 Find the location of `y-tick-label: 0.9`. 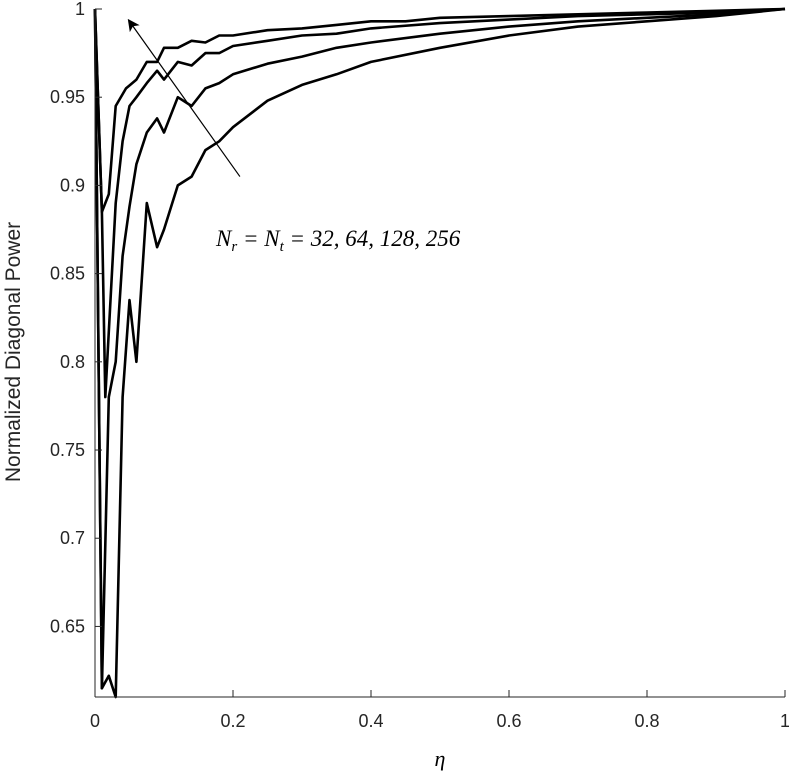

y-tick-label: 0.9 is located at coordinates (72, 185).